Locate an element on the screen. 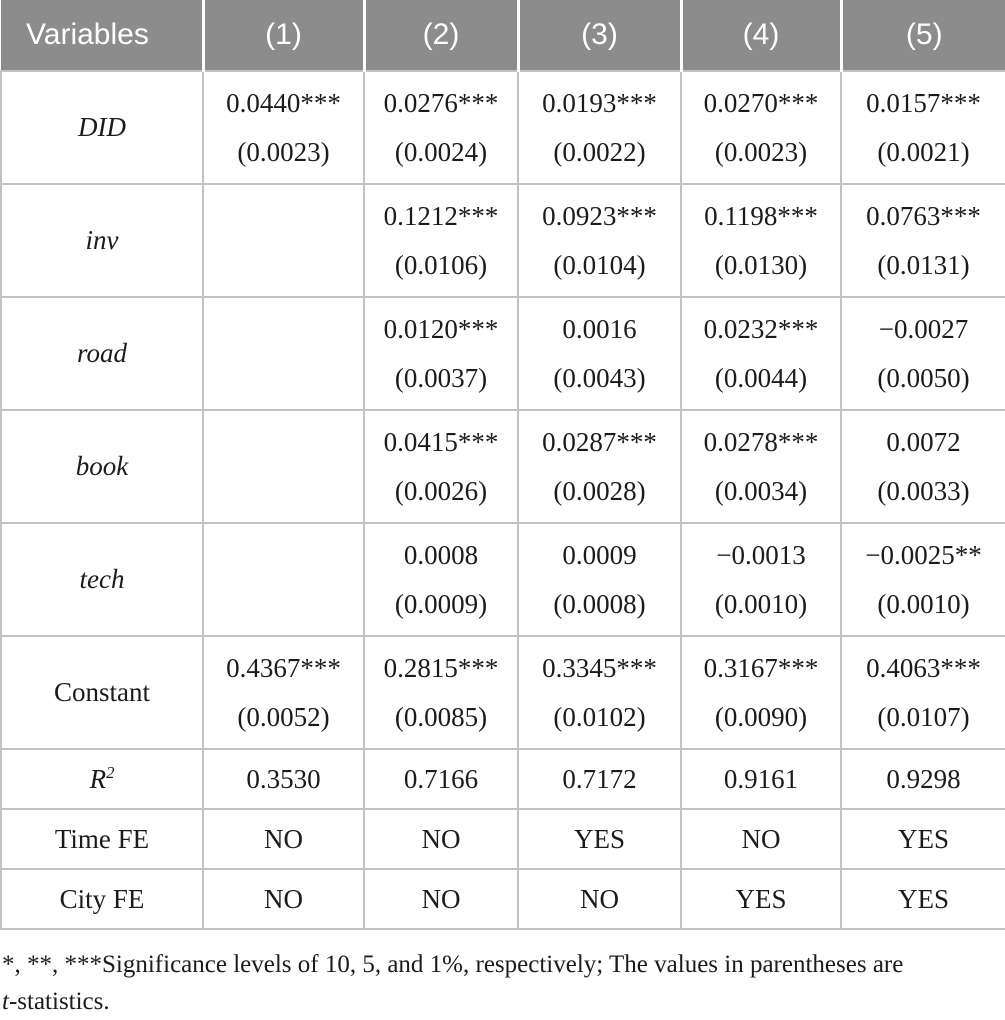 The width and height of the screenshot is (1005, 1020). std-error: (0.0044) is located at coordinates (761, 377).